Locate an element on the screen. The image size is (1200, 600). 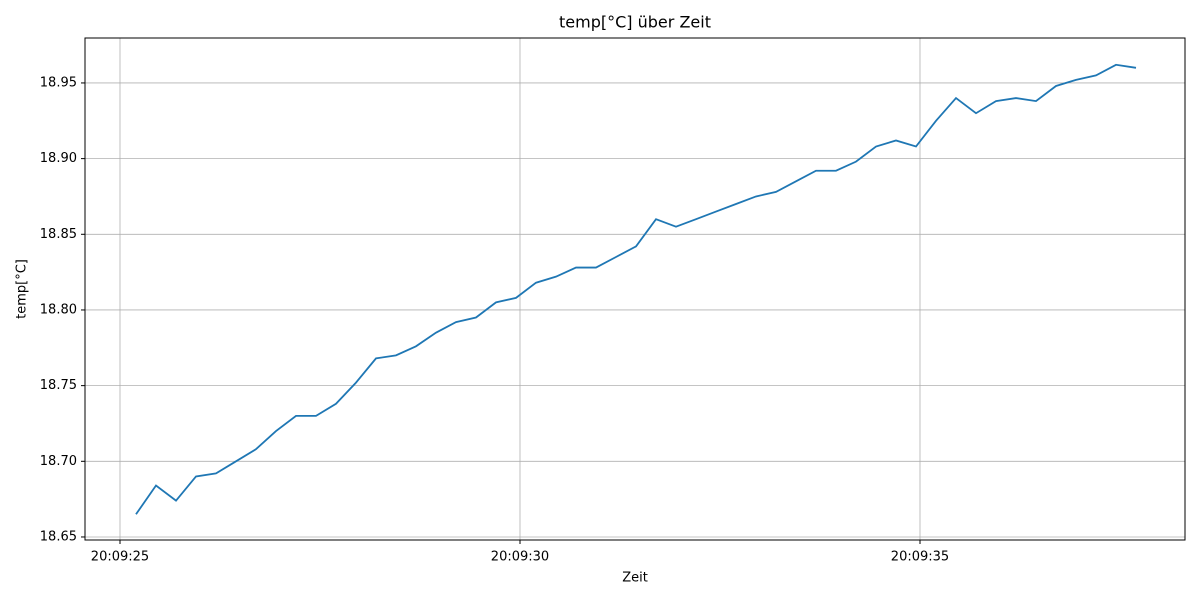
y-tick-label: 18.65 is located at coordinates (58, 536).